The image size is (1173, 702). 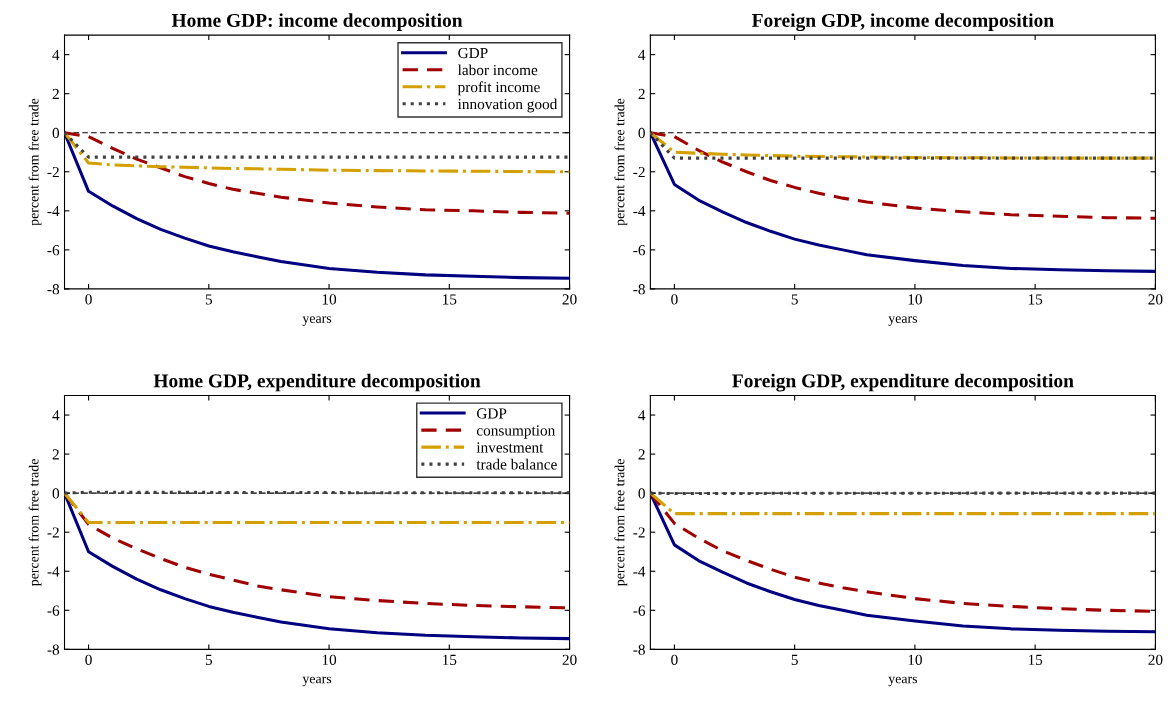 I want to click on legend-label: profit income, so click(x=498, y=88).